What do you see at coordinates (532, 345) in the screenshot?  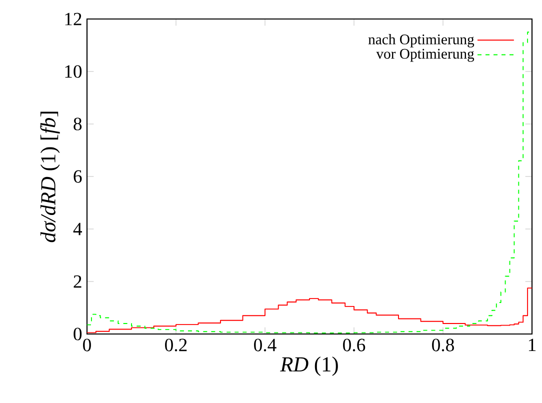 I see `x-tick-label: 1` at bounding box center [532, 345].